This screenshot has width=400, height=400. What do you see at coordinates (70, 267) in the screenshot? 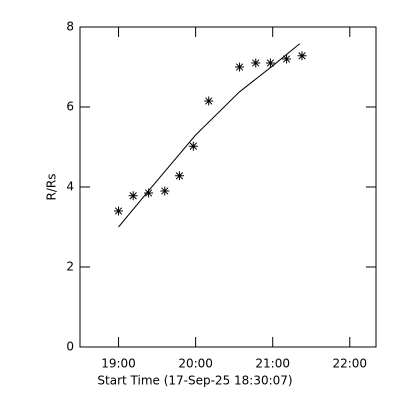
I see `y-tick-label: 2` at bounding box center [70, 267].